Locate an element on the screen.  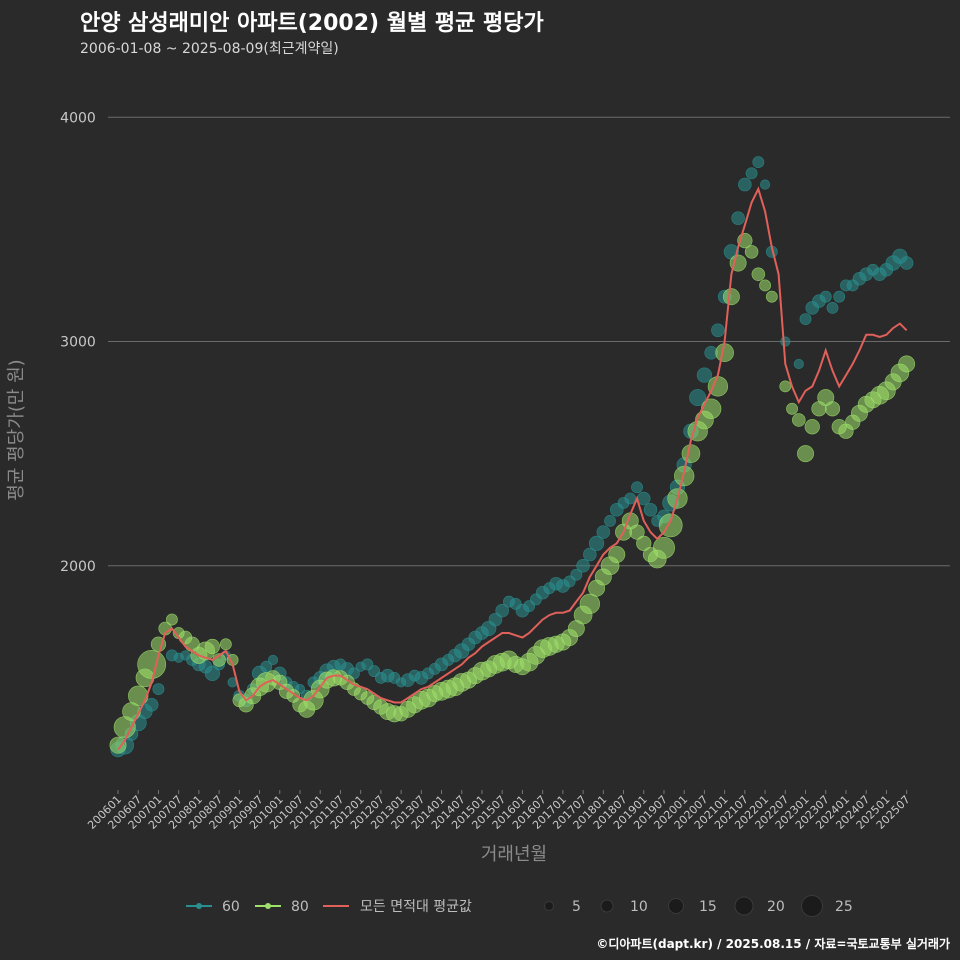
y-axis-ticks: 2000 3000 4000 is located at coordinates (78, 342).